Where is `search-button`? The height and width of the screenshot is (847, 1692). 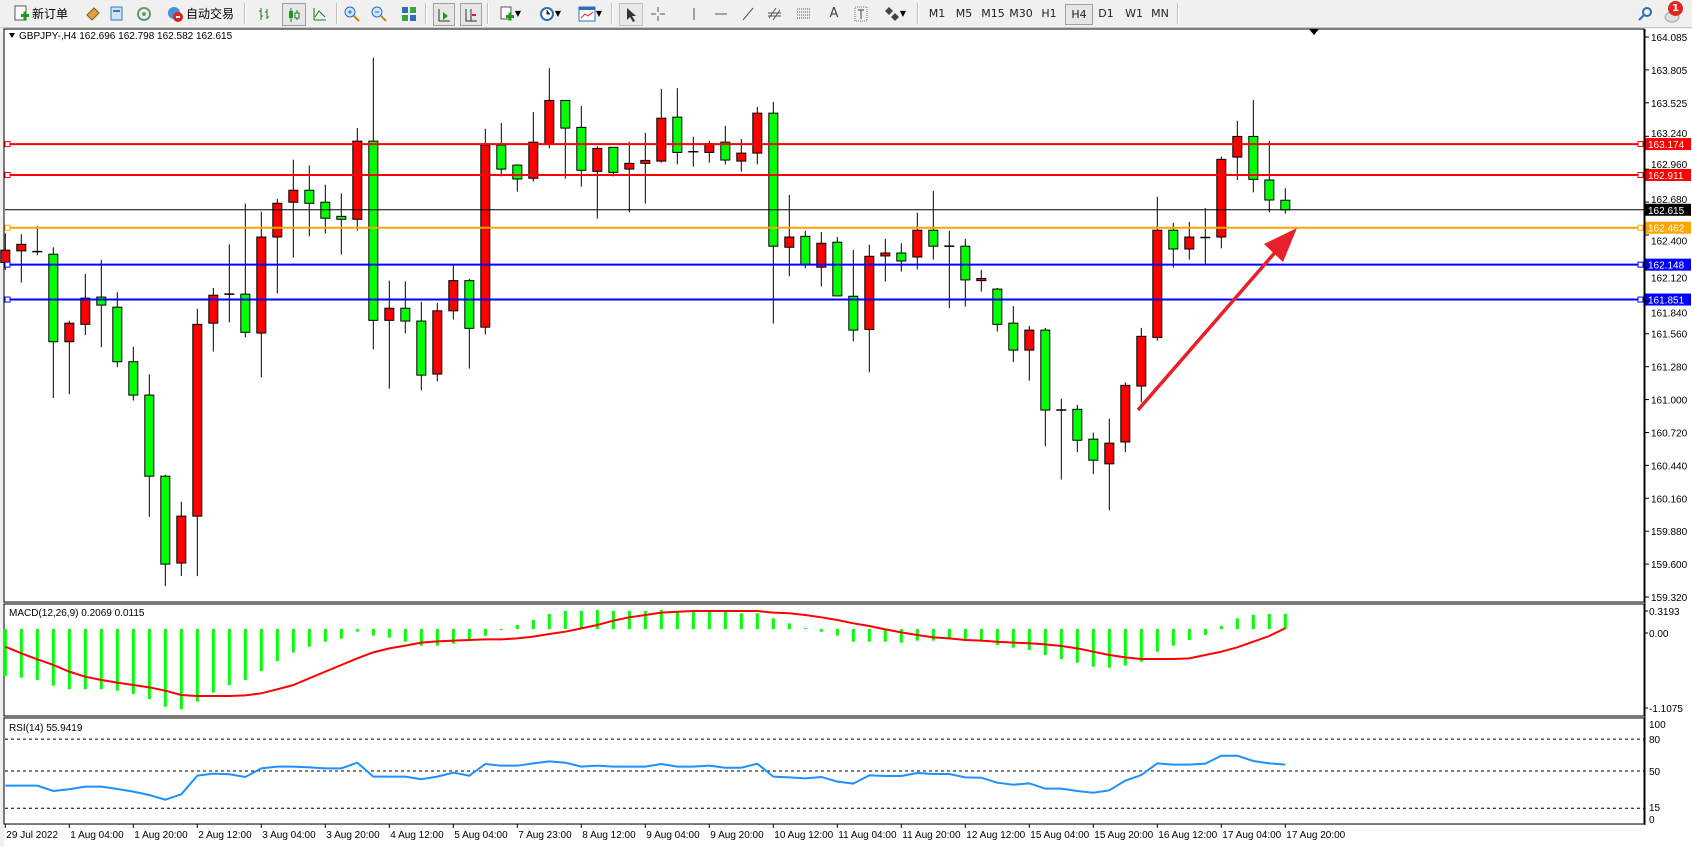
search-button is located at coordinates (1645, 13).